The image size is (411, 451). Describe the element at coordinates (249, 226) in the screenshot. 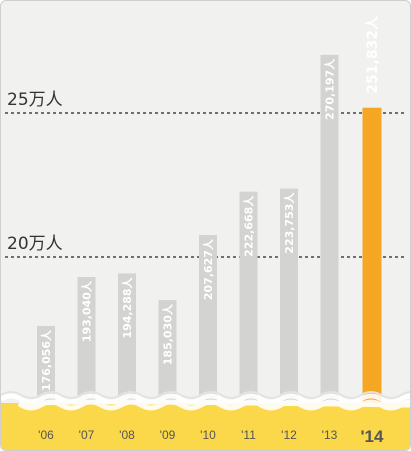

I see `bar-value-label: 222,668人` at that location.